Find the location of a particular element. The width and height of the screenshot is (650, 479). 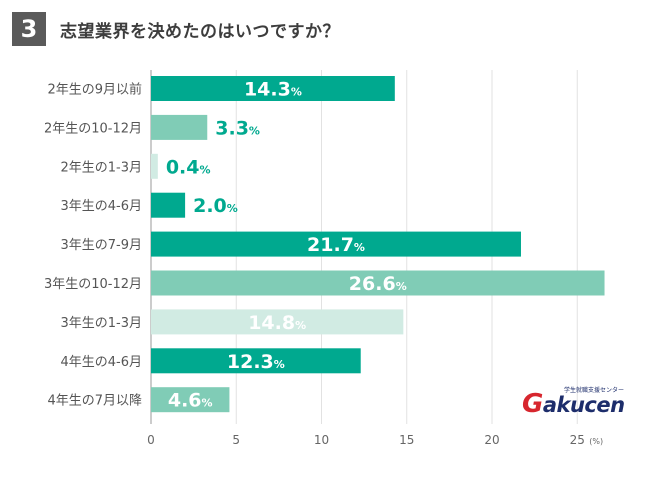

chart-header: 3 志望業界を決めたのはいつですか？ is located at coordinates (176, 29).